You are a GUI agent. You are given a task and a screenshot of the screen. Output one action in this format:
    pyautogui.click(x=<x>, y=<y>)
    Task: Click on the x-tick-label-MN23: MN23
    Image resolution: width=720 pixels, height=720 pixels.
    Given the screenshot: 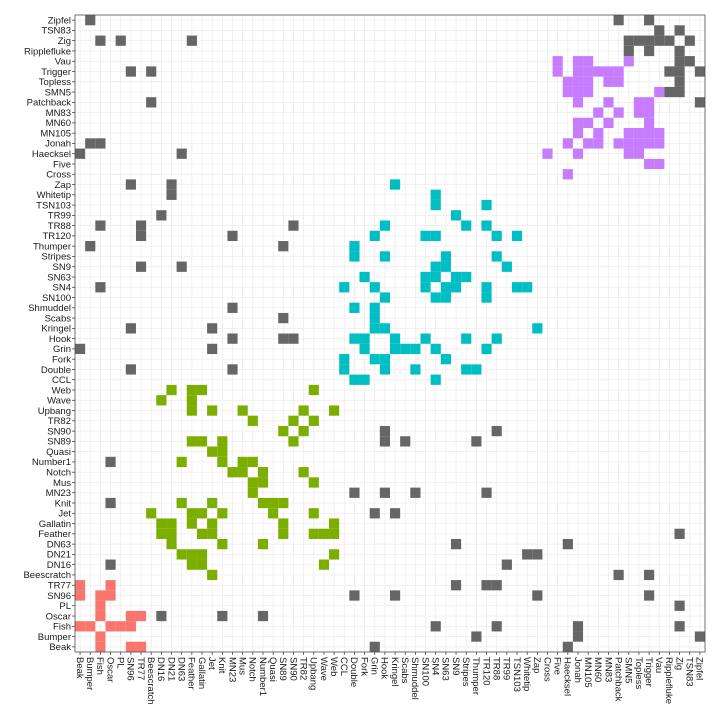 What is the action you would take?
    pyautogui.click(x=231, y=669)
    